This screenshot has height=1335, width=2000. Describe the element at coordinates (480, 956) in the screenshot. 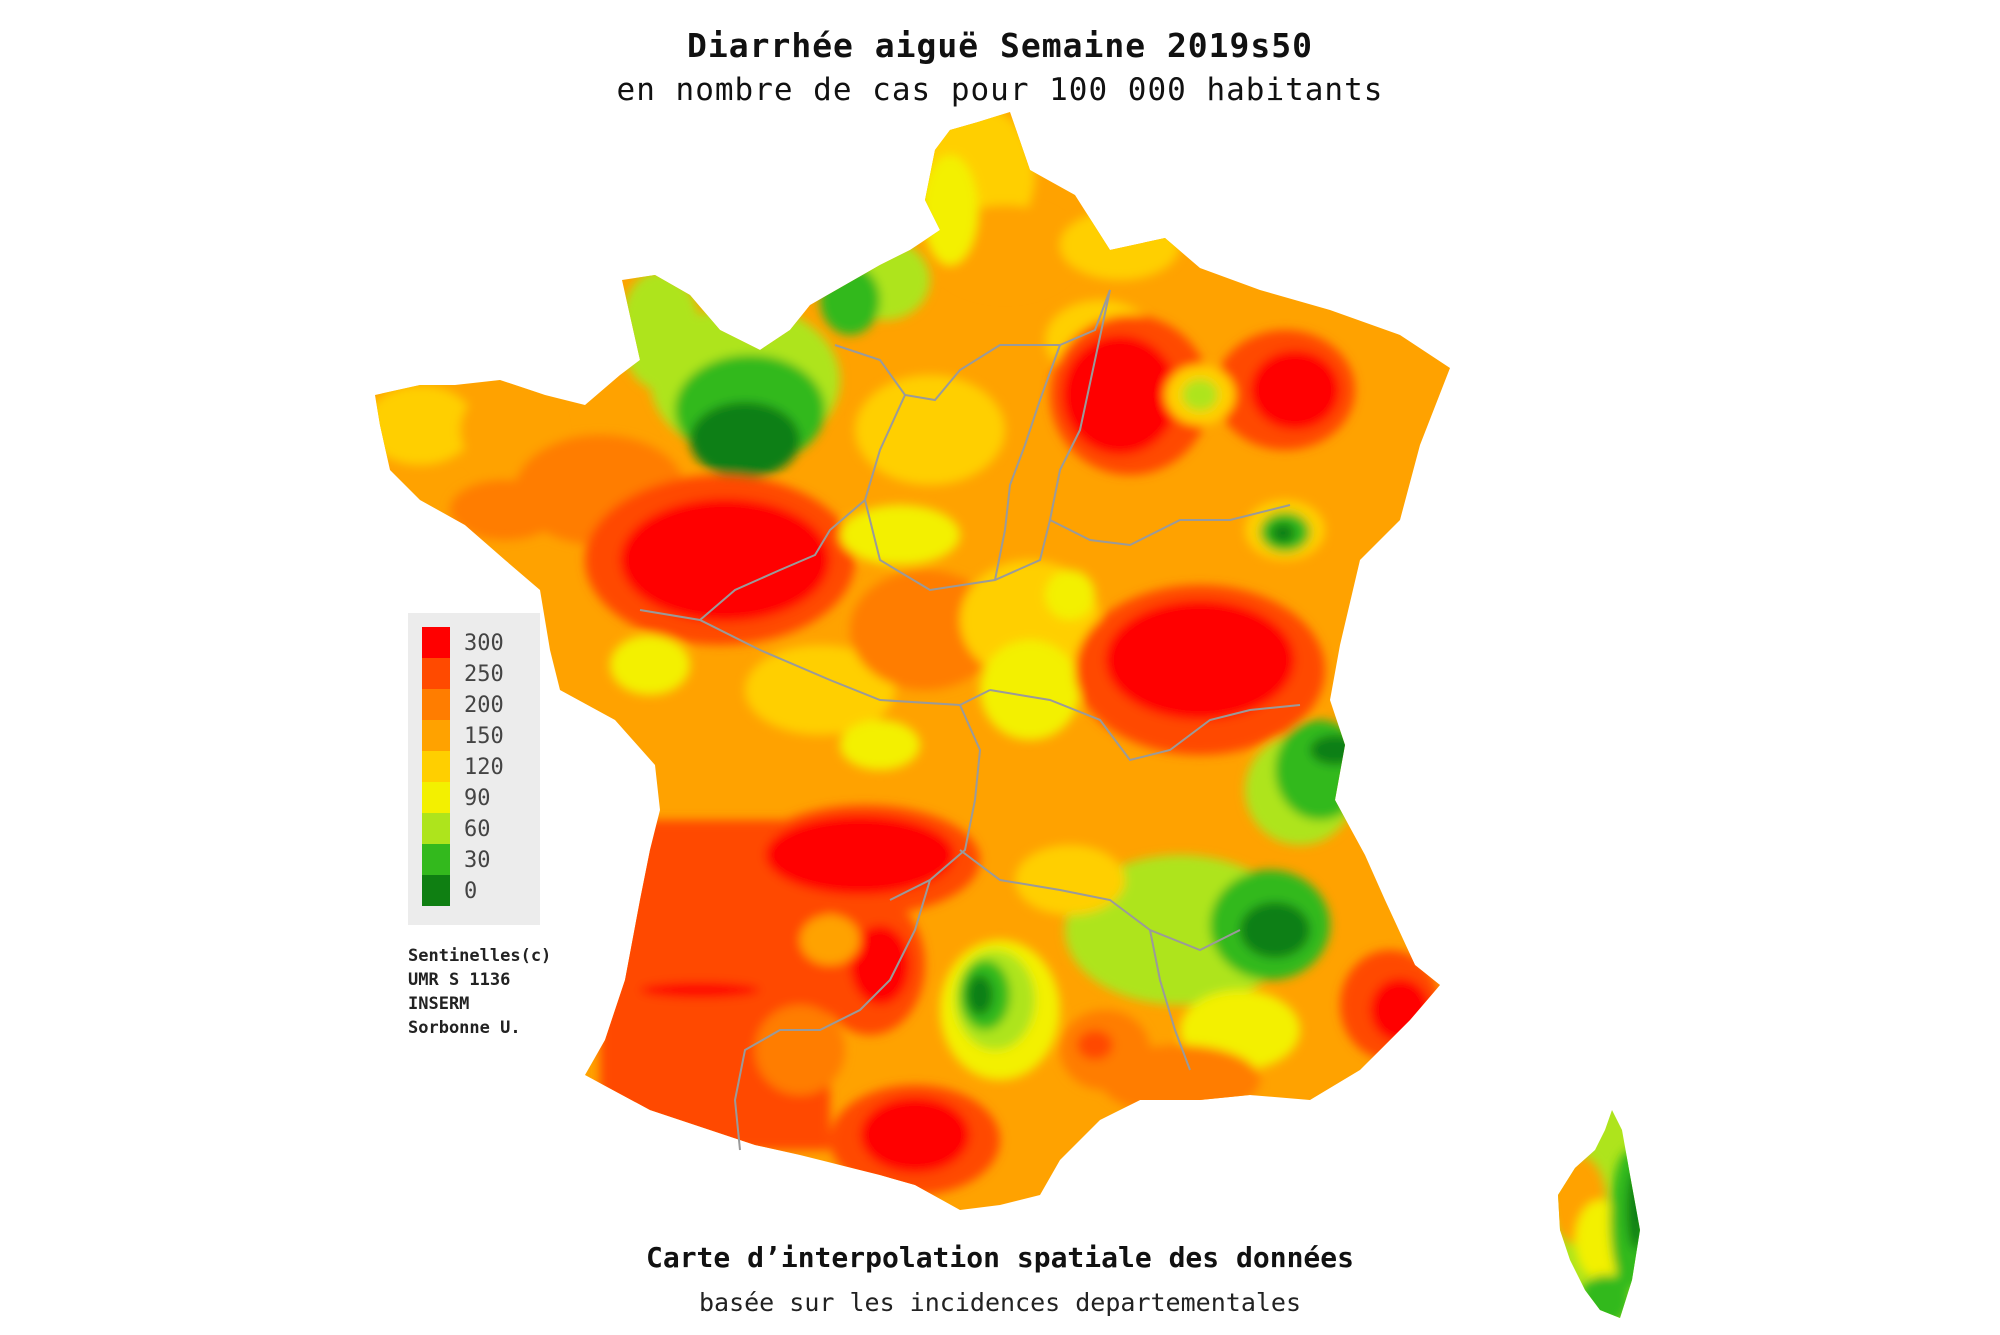

I see `credit-line: Sentinelles(c)` at that location.